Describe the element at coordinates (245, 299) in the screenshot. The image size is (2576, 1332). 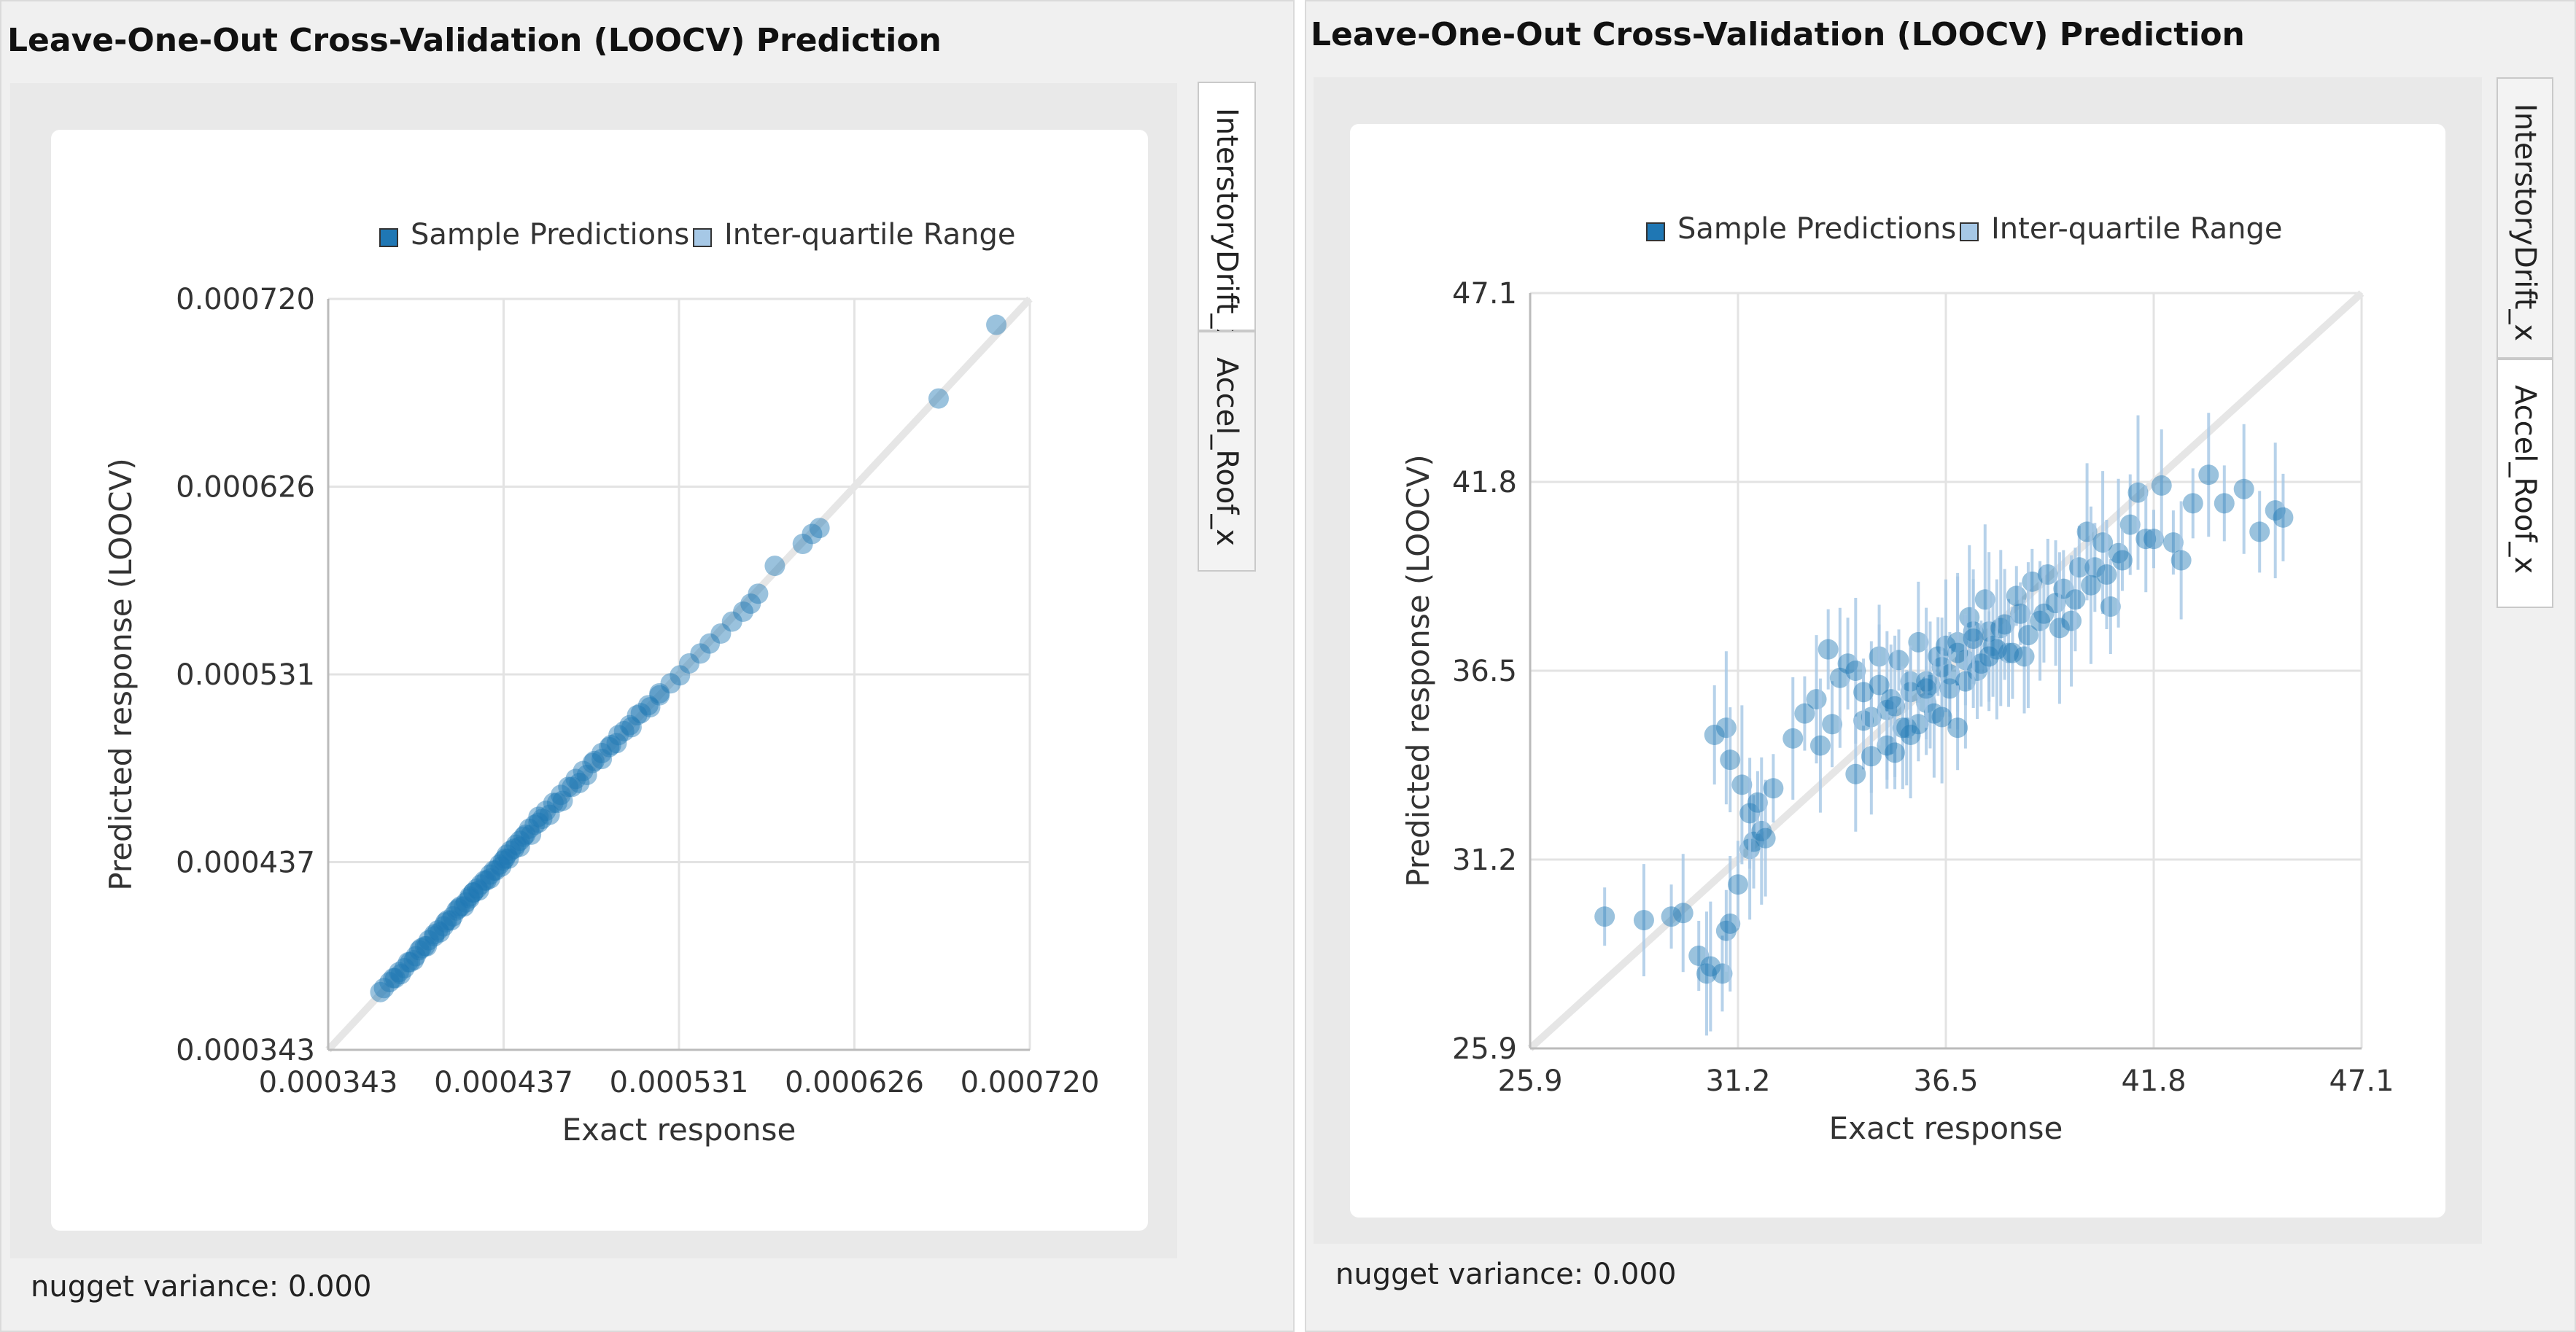
I see `y-tick-label: 0.000720` at that location.